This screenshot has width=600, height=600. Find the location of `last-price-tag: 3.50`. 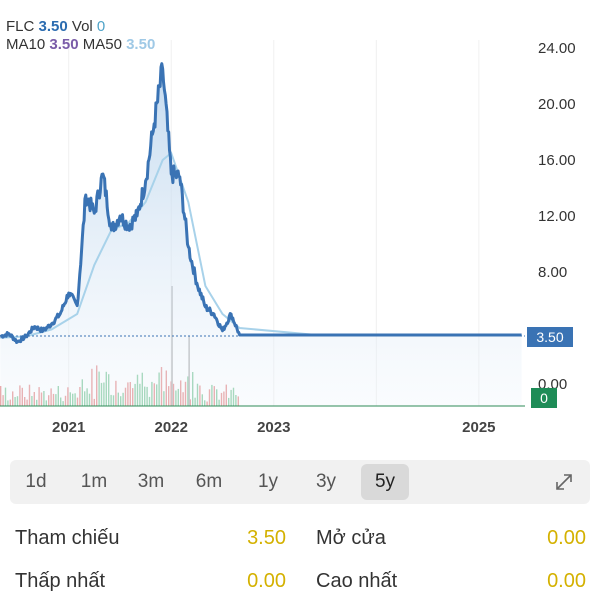

last-price-tag: 3.50 is located at coordinates (550, 337).